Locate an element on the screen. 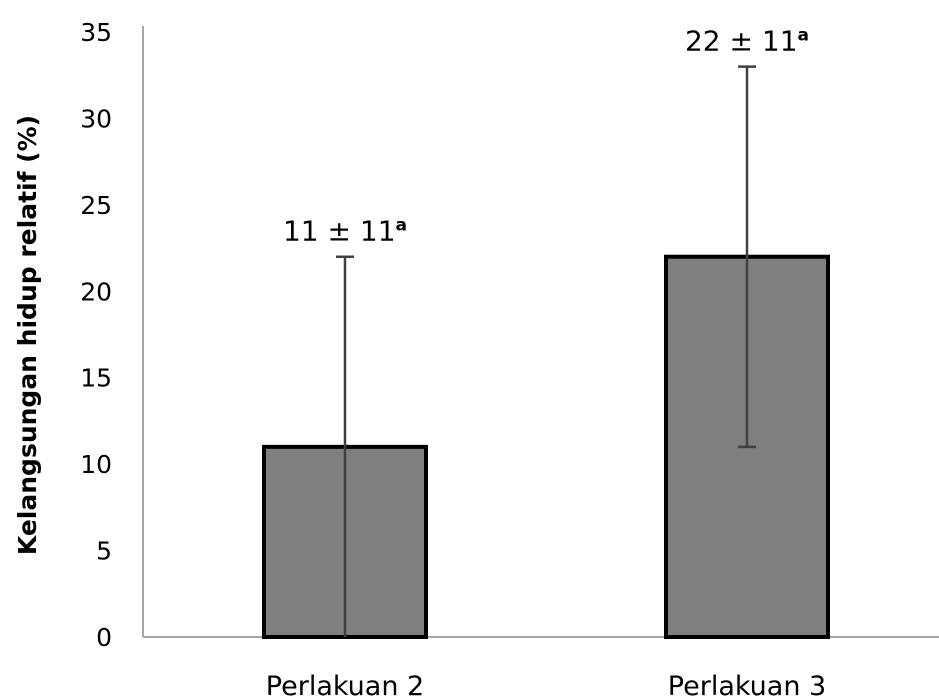  y-tick-labels: 0 5 10 15 20 25 30 35 is located at coordinates (96, 335).